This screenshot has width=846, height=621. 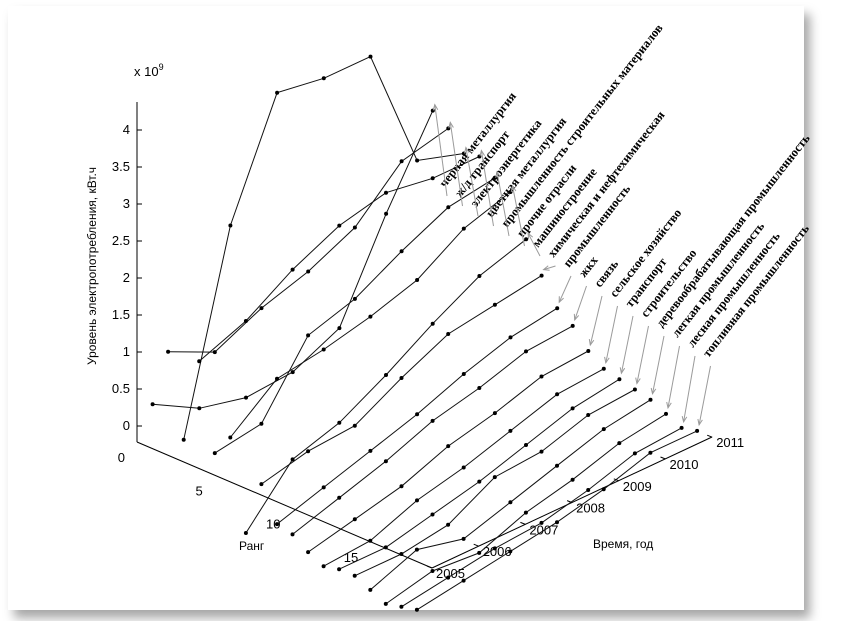 I want to click on x-tick-label: 2009, so click(x=637, y=486).